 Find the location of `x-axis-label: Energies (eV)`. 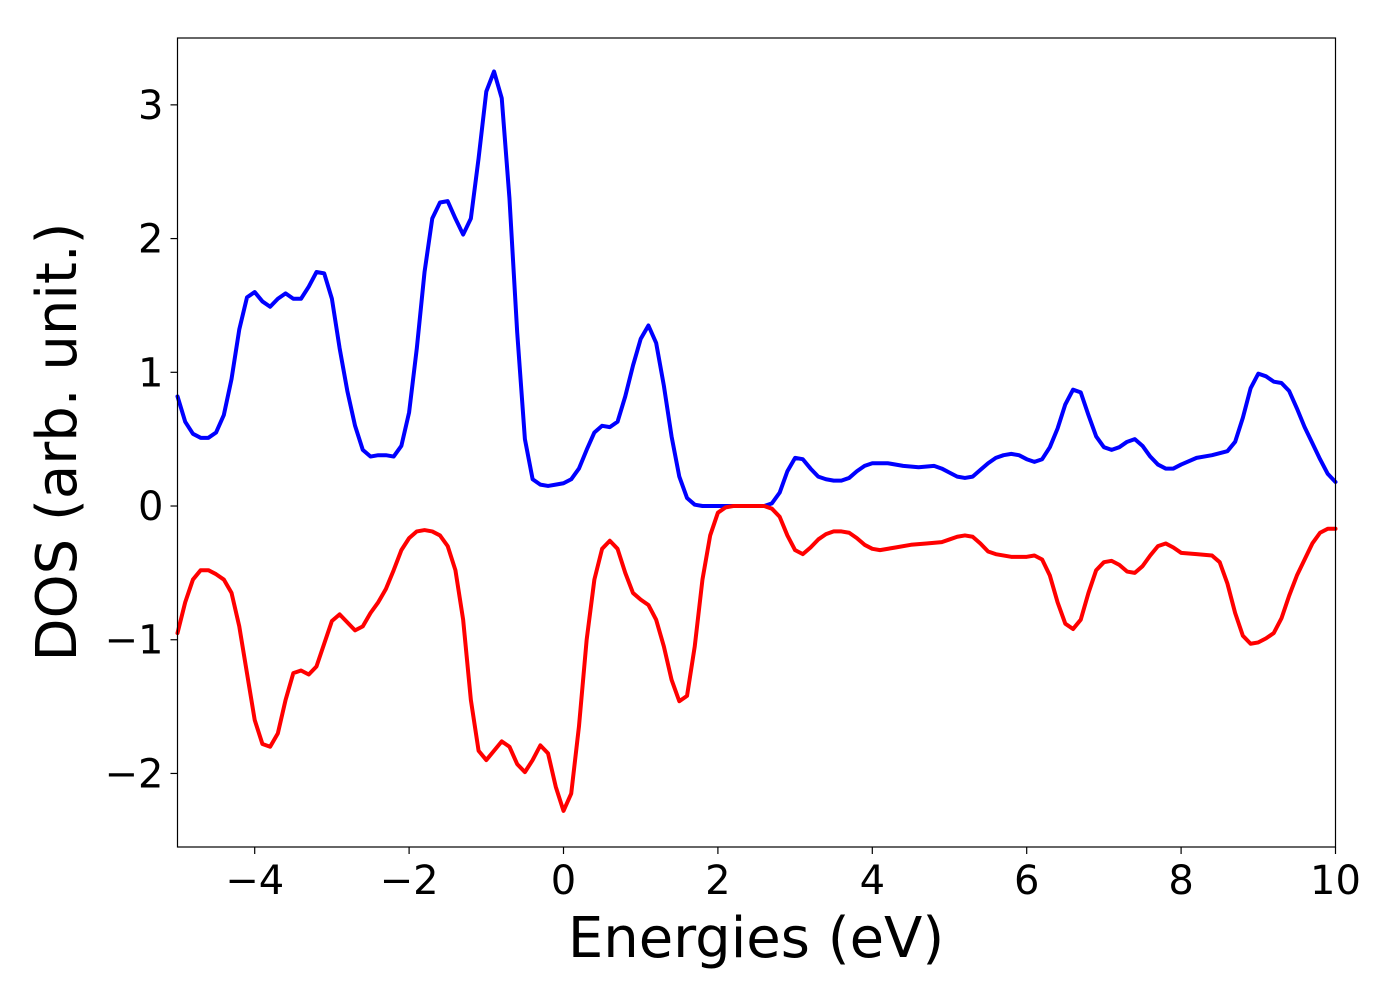

x-axis-label: Energies (eV) is located at coordinates (756, 938).